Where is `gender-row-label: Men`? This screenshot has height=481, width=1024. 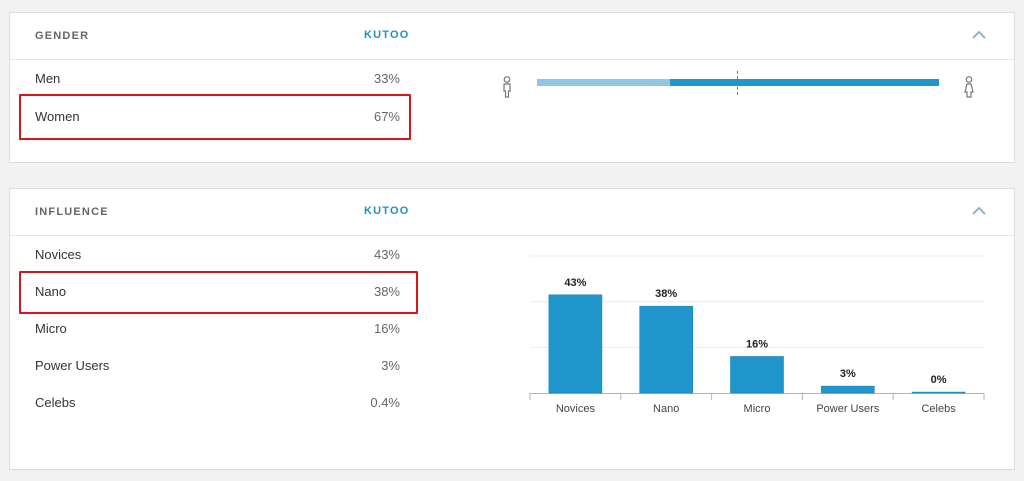 gender-row-label: Men is located at coordinates (48, 78).